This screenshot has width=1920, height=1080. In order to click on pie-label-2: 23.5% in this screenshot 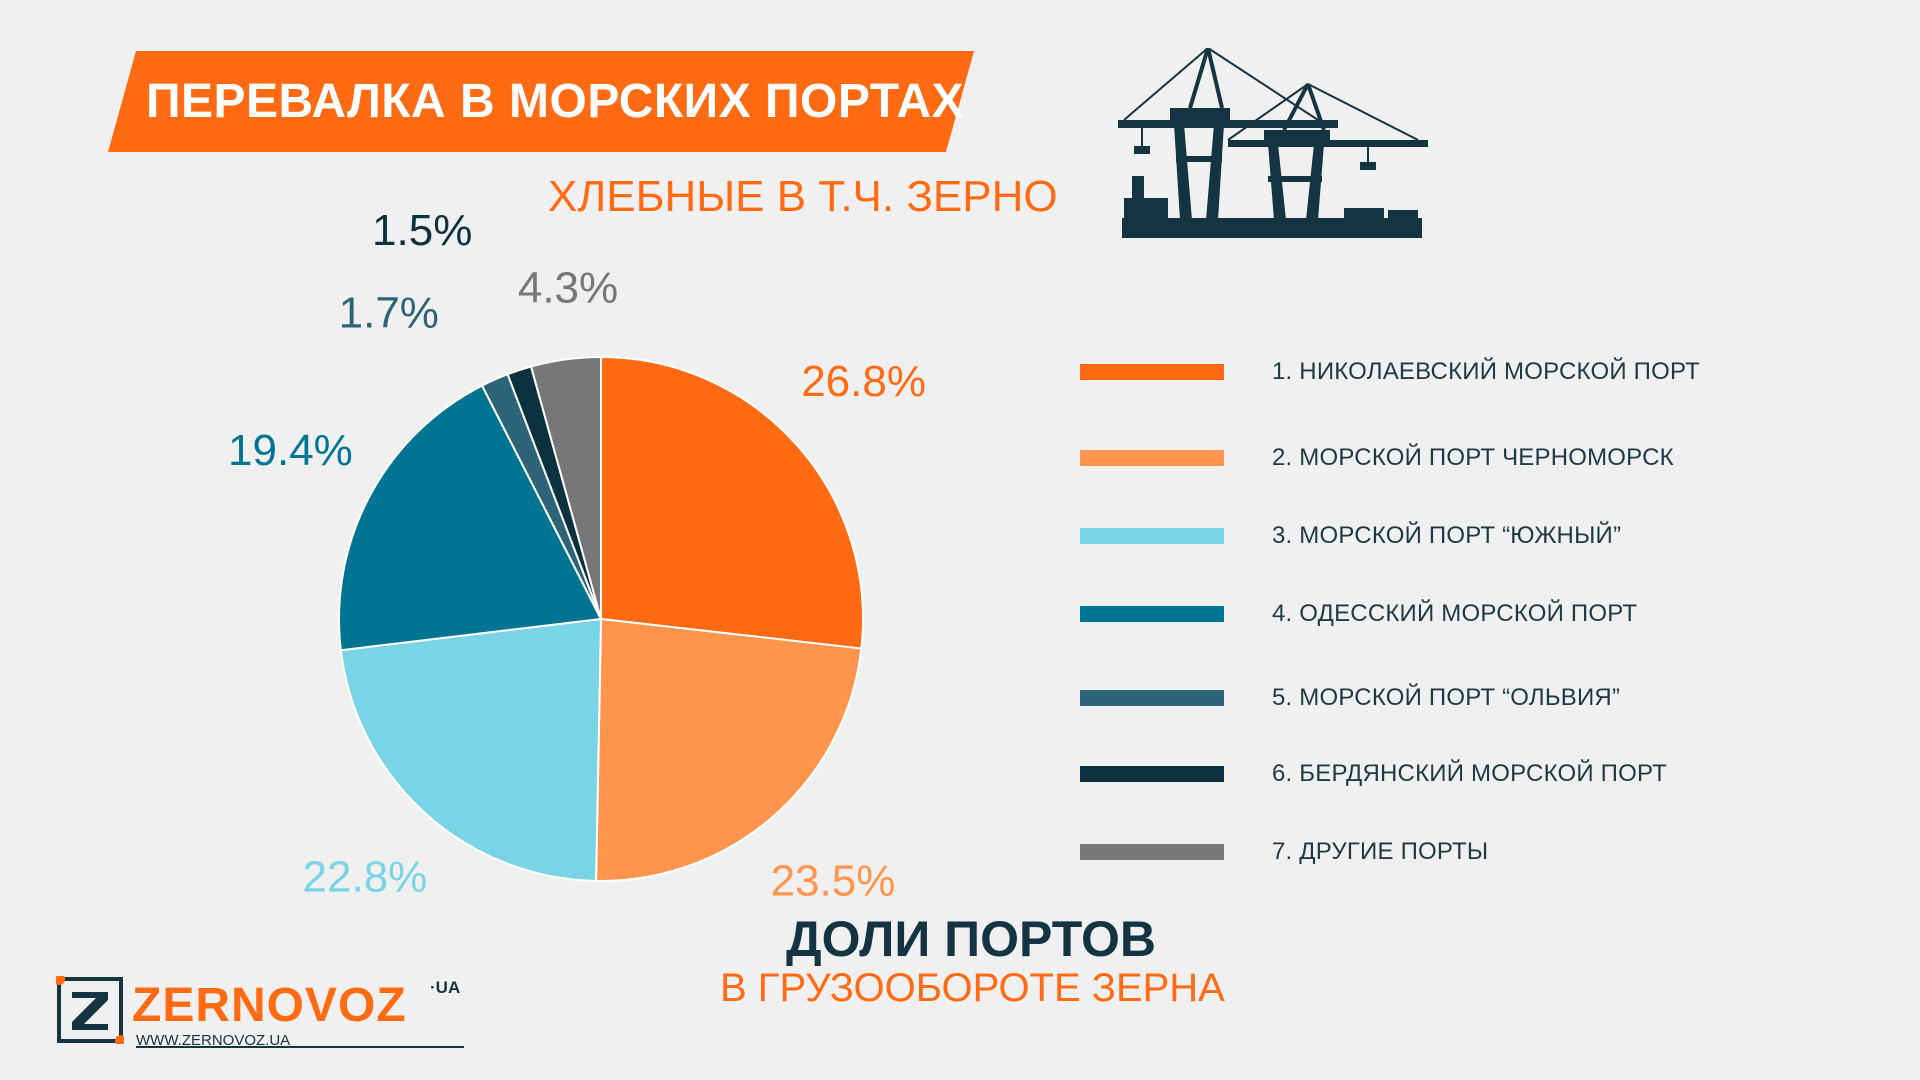, I will do `click(833, 880)`.